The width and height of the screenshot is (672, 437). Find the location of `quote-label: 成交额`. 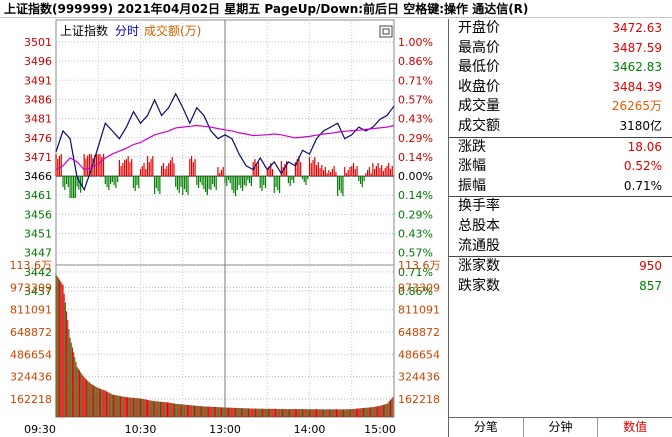

quote-label: 成交额 is located at coordinates (479, 125).